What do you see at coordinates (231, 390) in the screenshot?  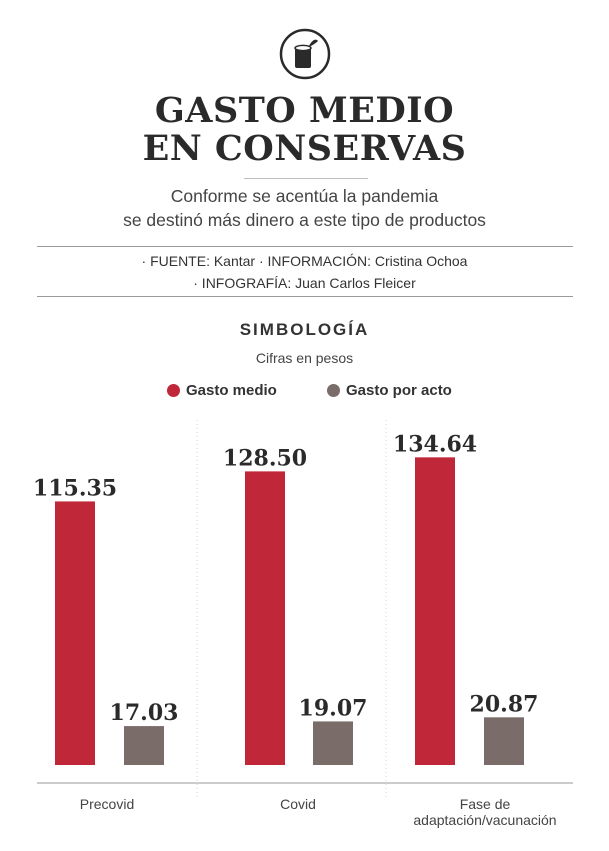 I see `legend-label-gasto-medio: Gasto medio` at bounding box center [231, 390].